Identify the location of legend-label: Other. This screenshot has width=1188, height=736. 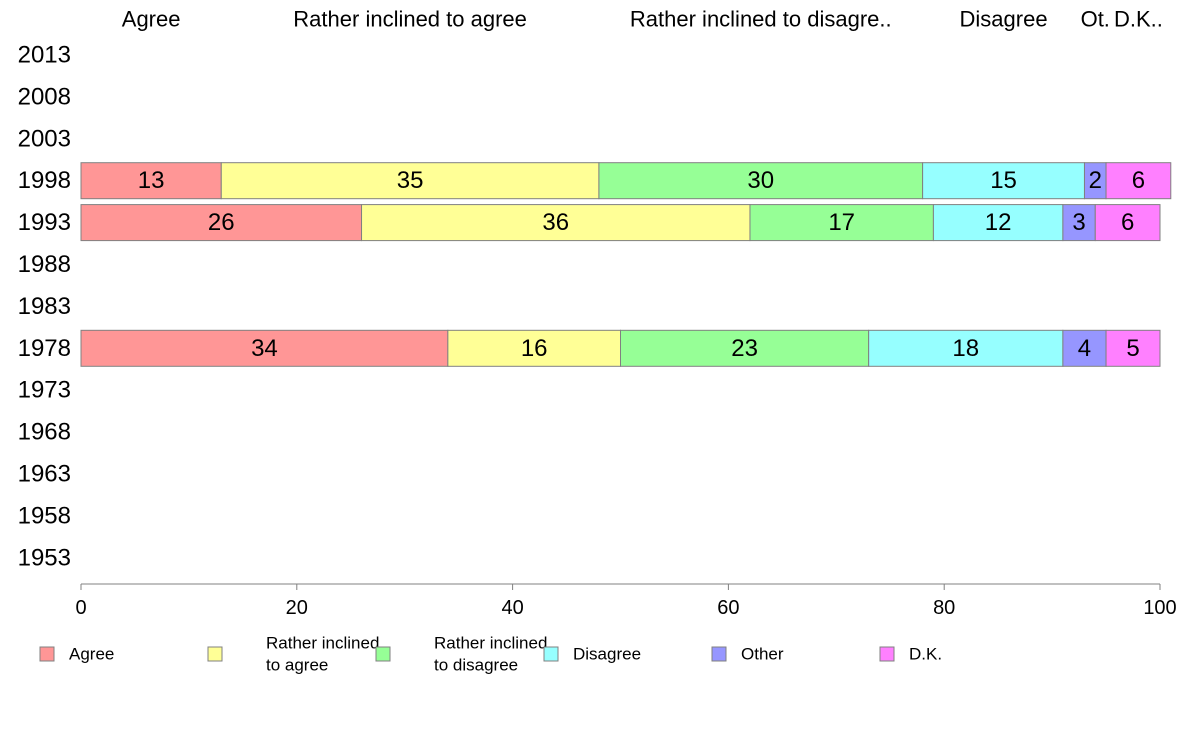
(762, 654).